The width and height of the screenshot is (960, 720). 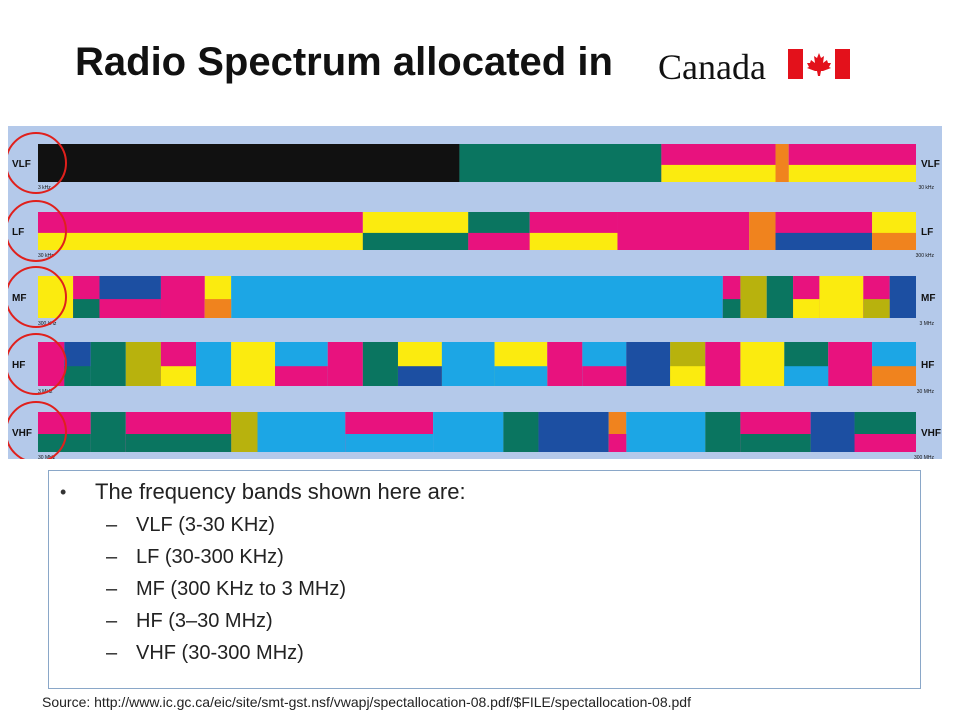 What do you see at coordinates (926, 188) in the screenshot?
I see `freq-label-vlf-end: 30 kHz` at bounding box center [926, 188].